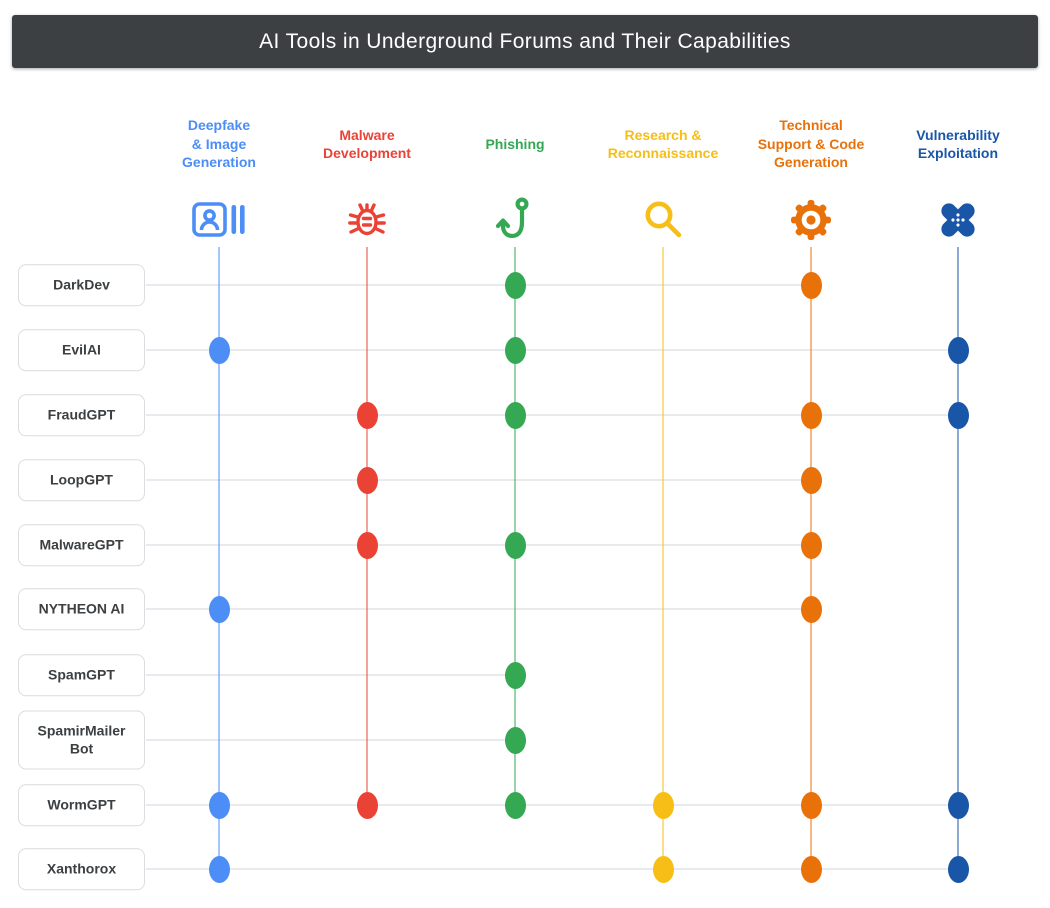 Image resolution: width=1050 pixels, height=908 pixels. Describe the element at coordinates (515, 143) in the screenshot. I see `column-header: Phishing` at that location.